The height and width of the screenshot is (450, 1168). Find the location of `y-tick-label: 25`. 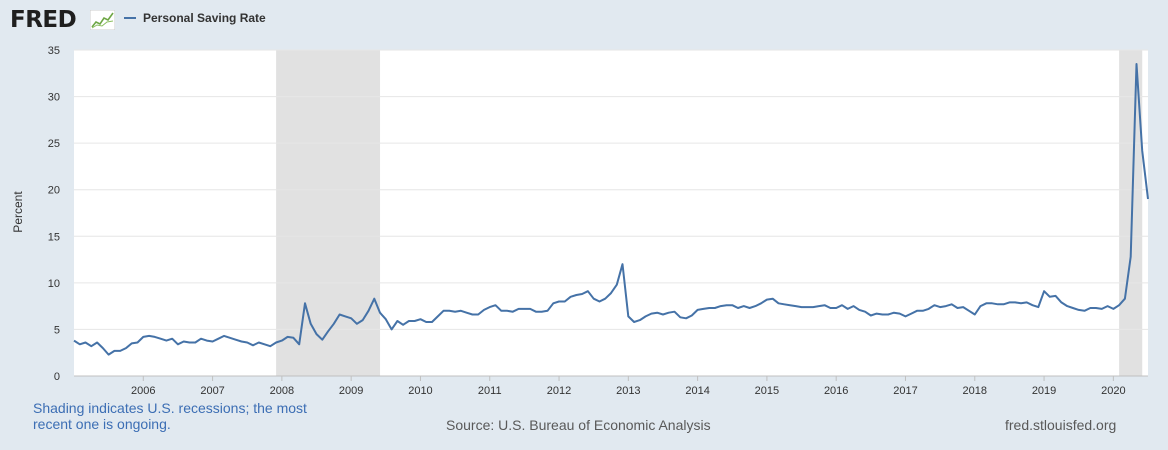

y-tick-label: 25 is located at coordinates (54, 144).